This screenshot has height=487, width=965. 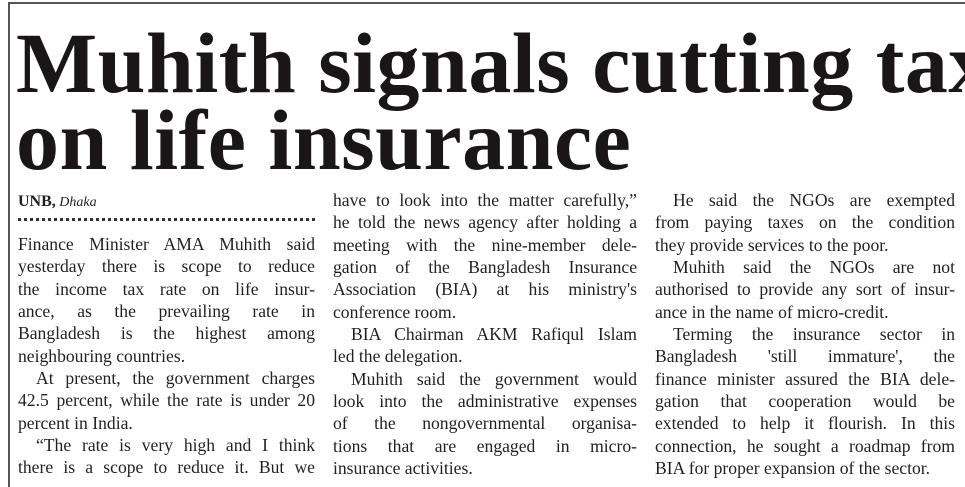 What do you see at coordinates (166, 244) in the screenshot?
I see `text-line: Finance Minister AMA Muhith said` at bounding box center [166, 244].